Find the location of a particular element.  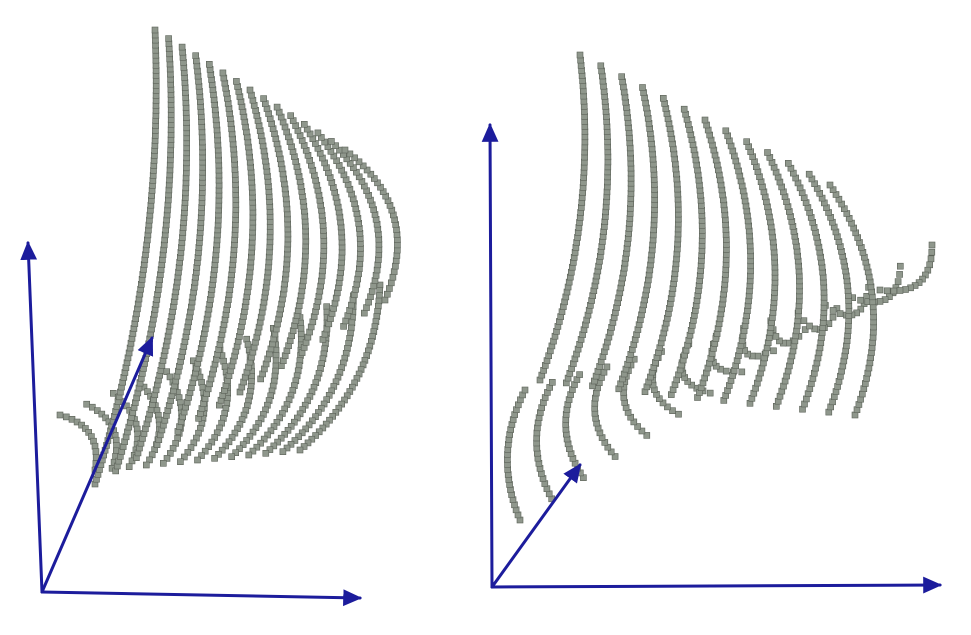

x-axis is located at coordinates (716, 585).